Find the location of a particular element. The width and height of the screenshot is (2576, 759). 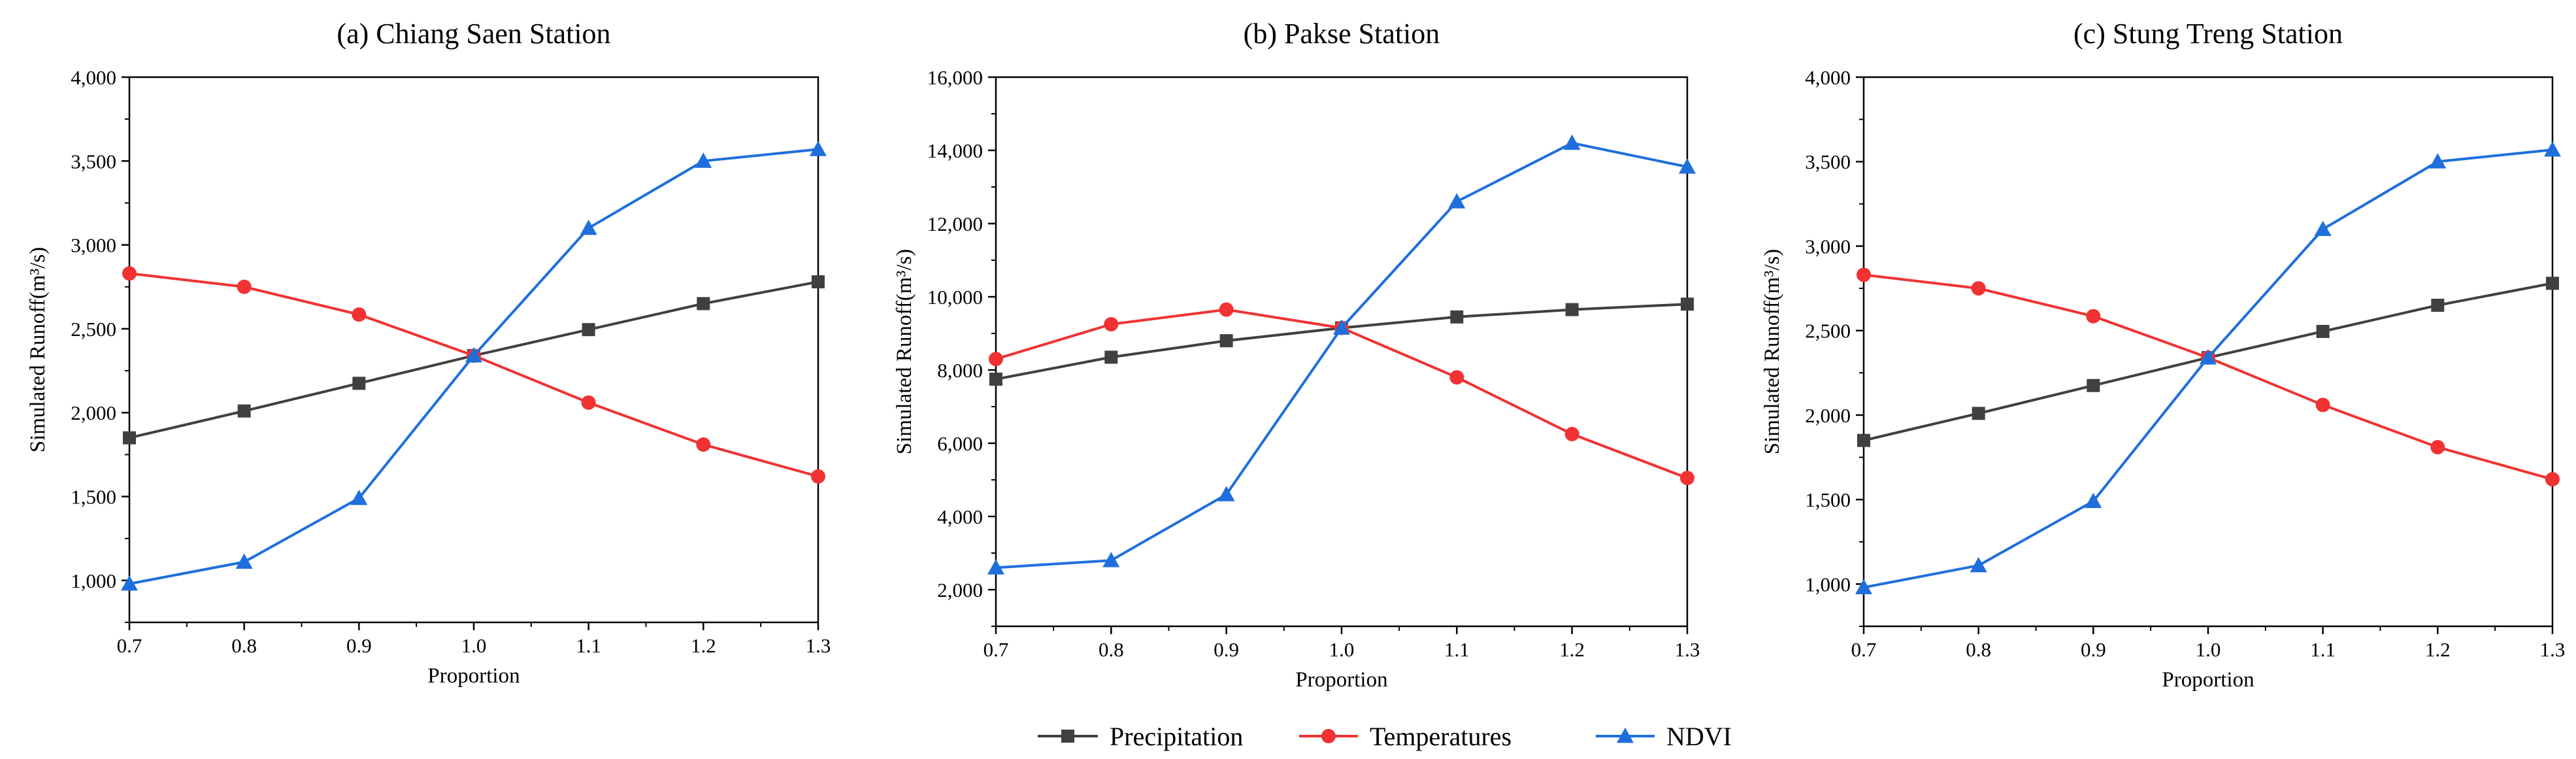

y-tick-label: 8,000 is located at coordinates (960, 371).